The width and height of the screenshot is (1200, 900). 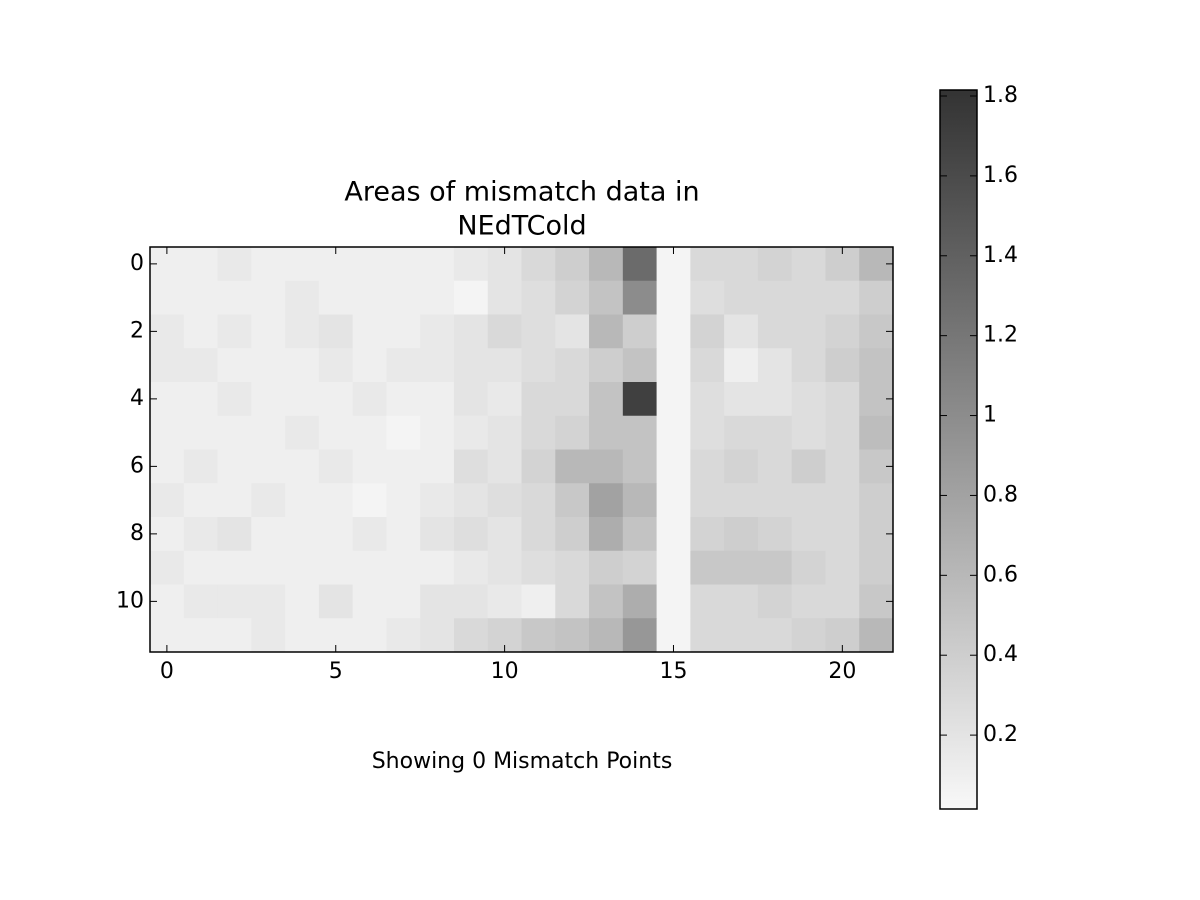 I want to click on y-tick-label: 2, so click(x=137, y=330).